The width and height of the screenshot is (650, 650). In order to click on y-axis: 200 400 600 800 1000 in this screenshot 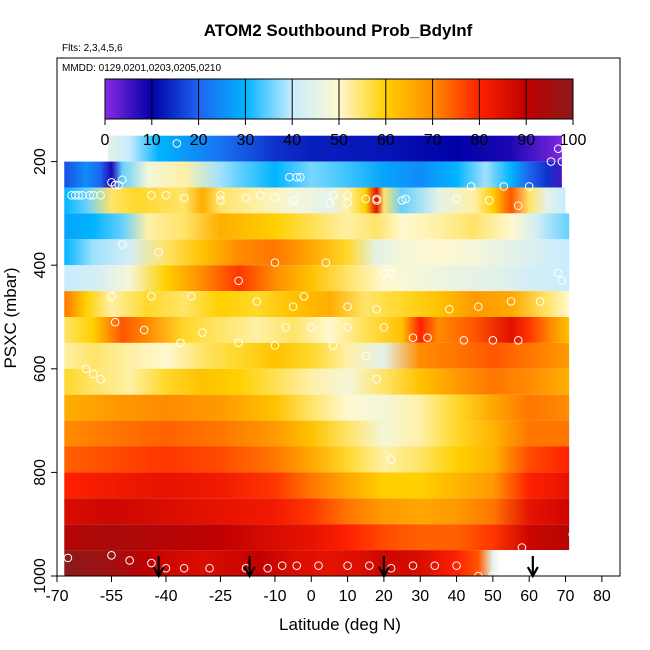, I will do `click(44, 371)`.